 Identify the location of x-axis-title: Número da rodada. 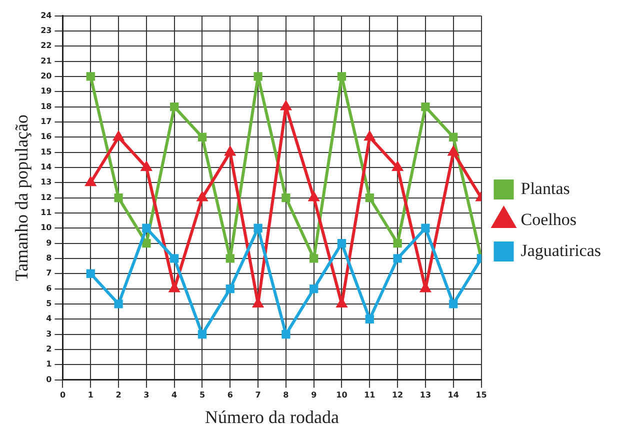
(272, 416).